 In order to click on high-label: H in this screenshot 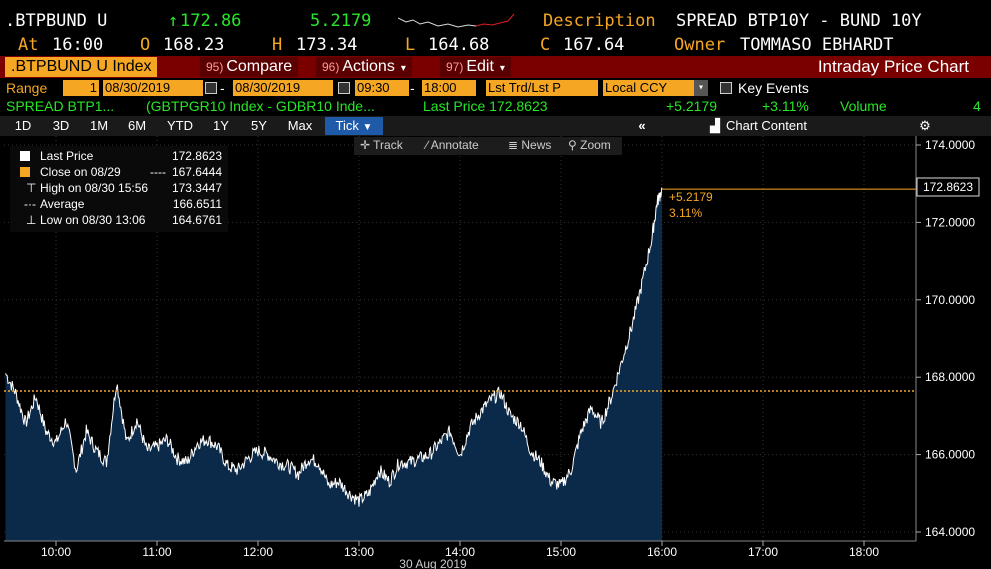, I will do `click(277, 45)`.